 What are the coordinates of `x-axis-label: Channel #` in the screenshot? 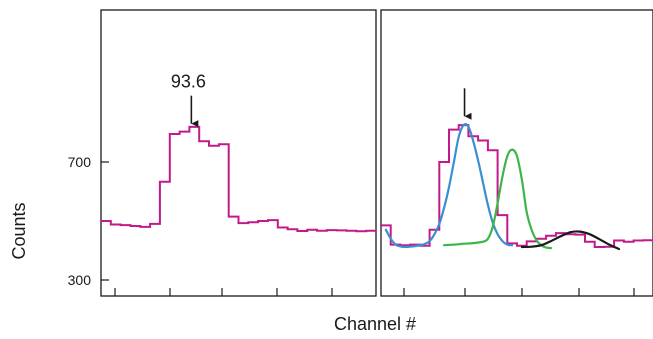 It's located at (375, 324).